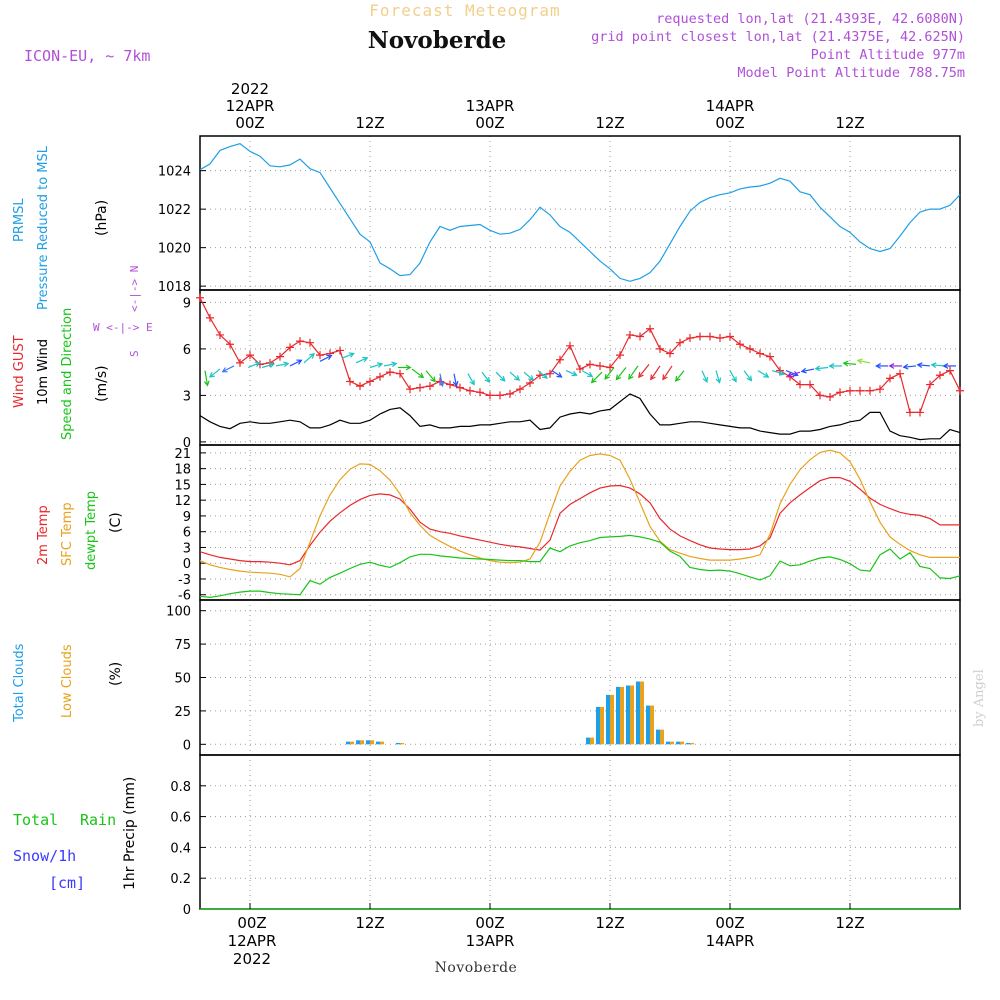 The width and height of the screenshot is (1000, 1000). What do you see at coordinates (730, 106) in the screenshot?
I see `top-time-label: 14APR` at bounding box center [730, 106].